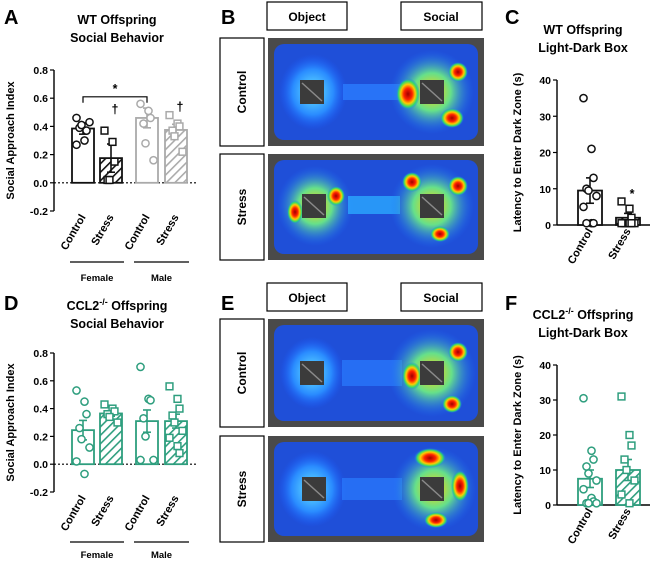 The width and height of the screenshot is (658, 562). Describe the element at coordinates (518, 152) in the screenshot. I see `y-axis-label: Latency to Enter Dark Zone (s)` at that location.